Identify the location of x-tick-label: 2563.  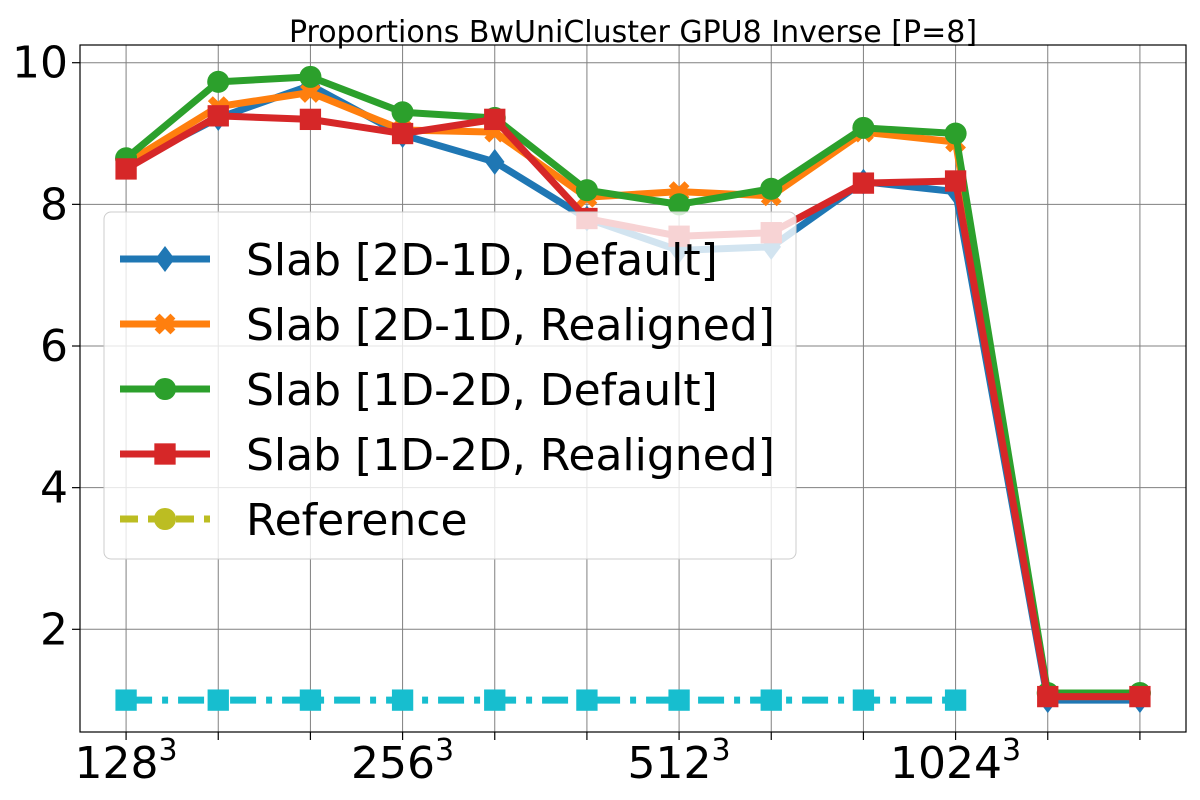
(402, 761).